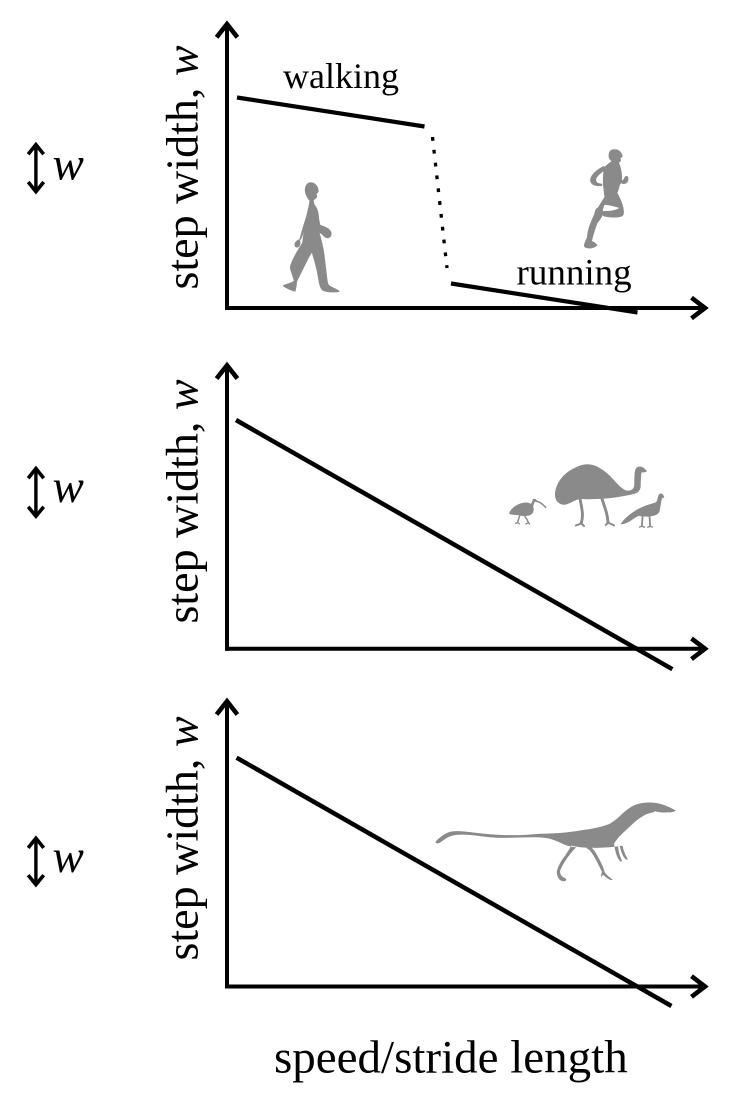 The width and height of the screenshot is (754, 1101). I want to click on svg-text: running, so click(574, 273).